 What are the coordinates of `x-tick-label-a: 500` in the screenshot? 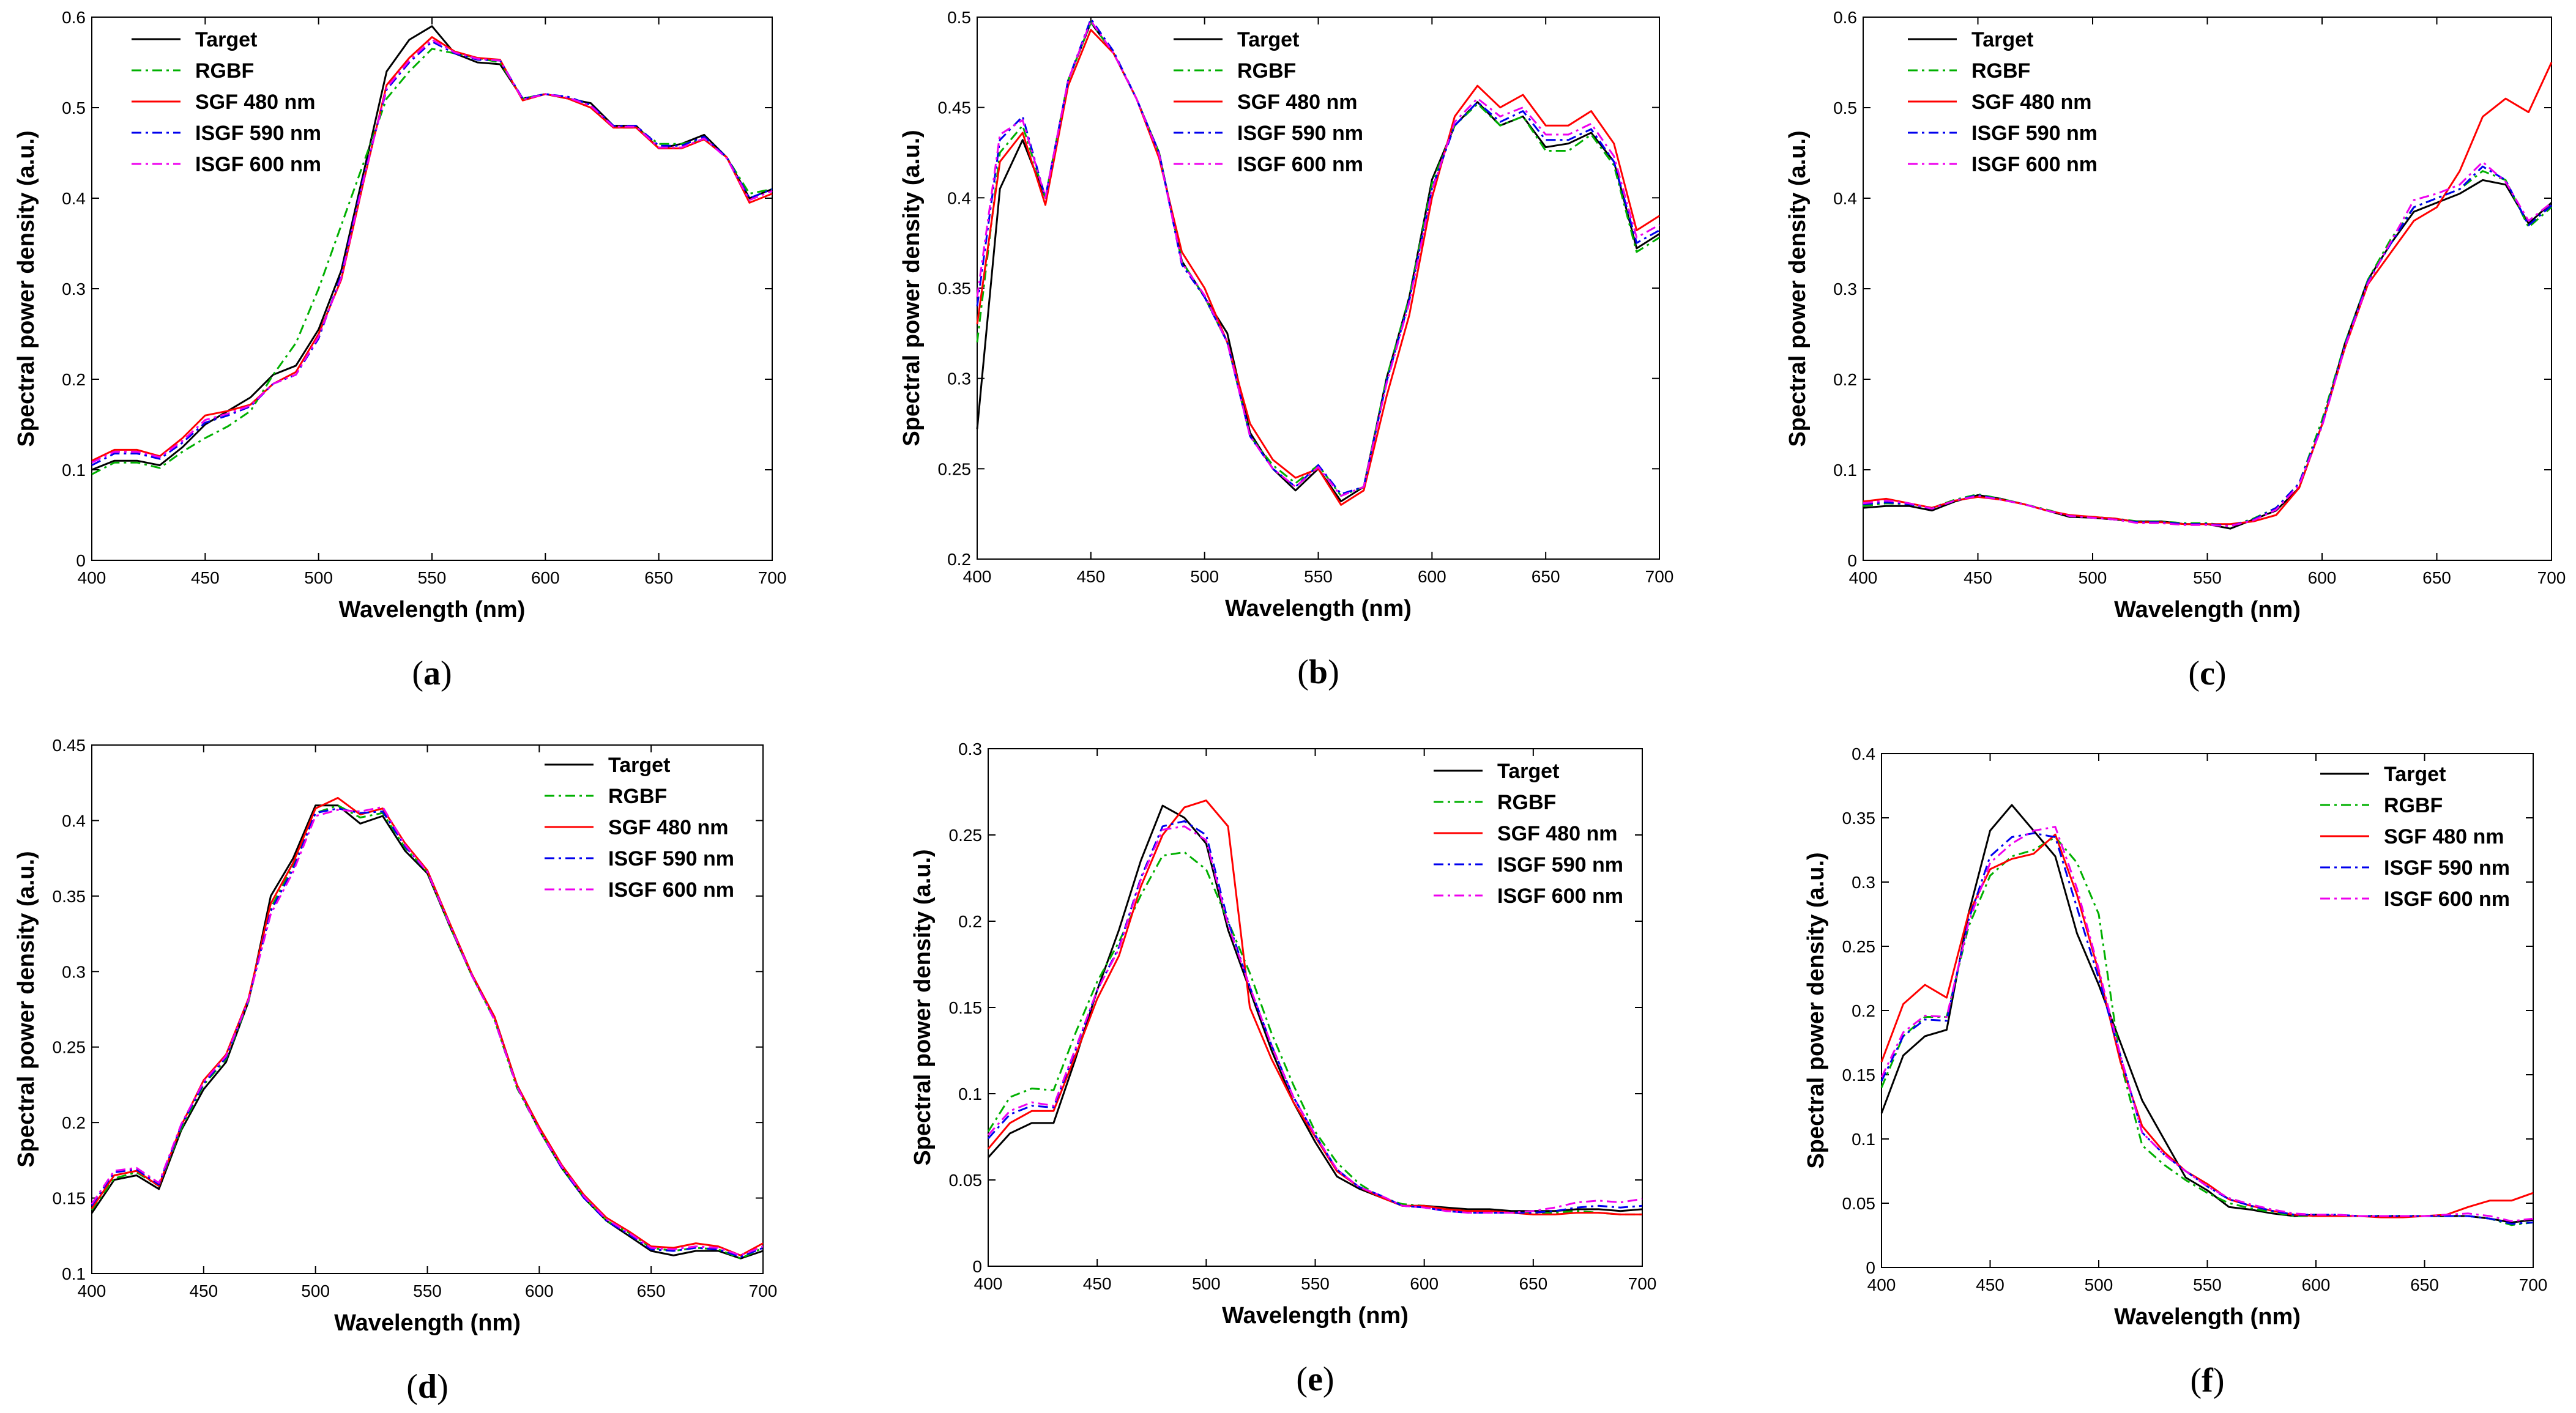 It's located at (319, 578).